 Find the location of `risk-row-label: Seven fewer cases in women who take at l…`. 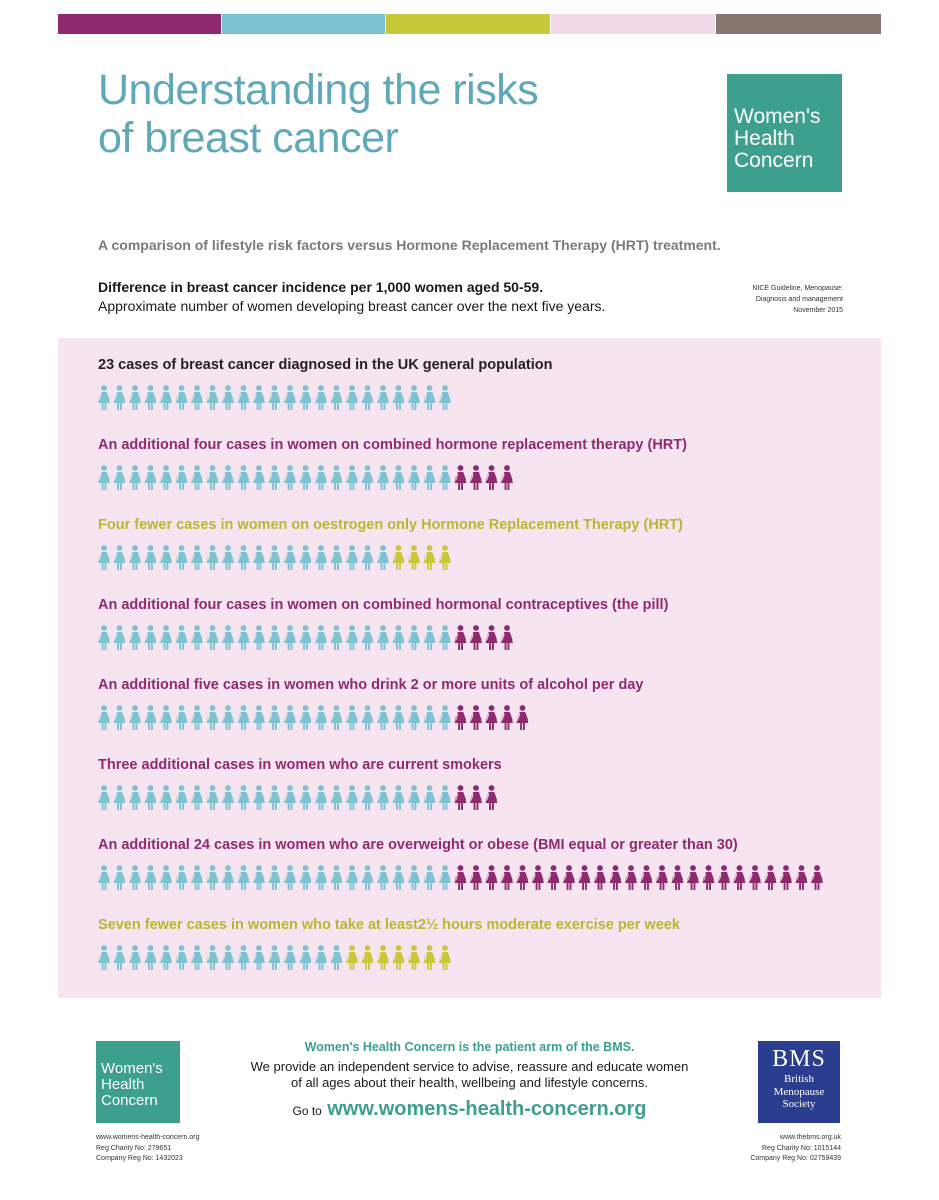

risk-row-label: Seven fewer cases in women who take at l… is located at coordinates (389, 925).